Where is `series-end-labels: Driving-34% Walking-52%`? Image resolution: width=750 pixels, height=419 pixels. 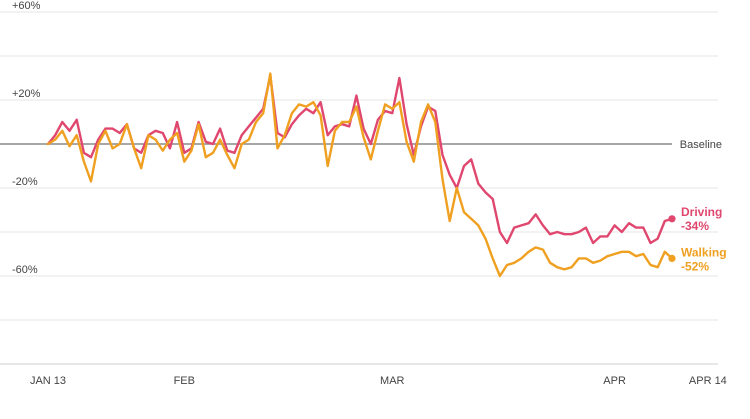
series-end-labels: Driving-34% Walking-52% is located at coordinates (704, 239).